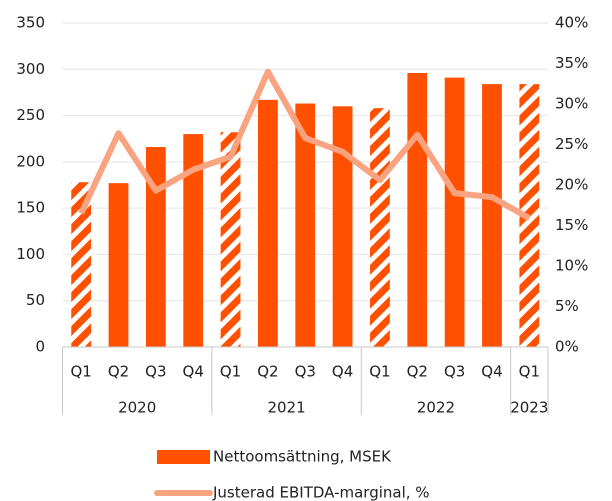 This screenshot has height=501, width=612. I want to click on y2-tick-label: 5%, so click(567, 306).